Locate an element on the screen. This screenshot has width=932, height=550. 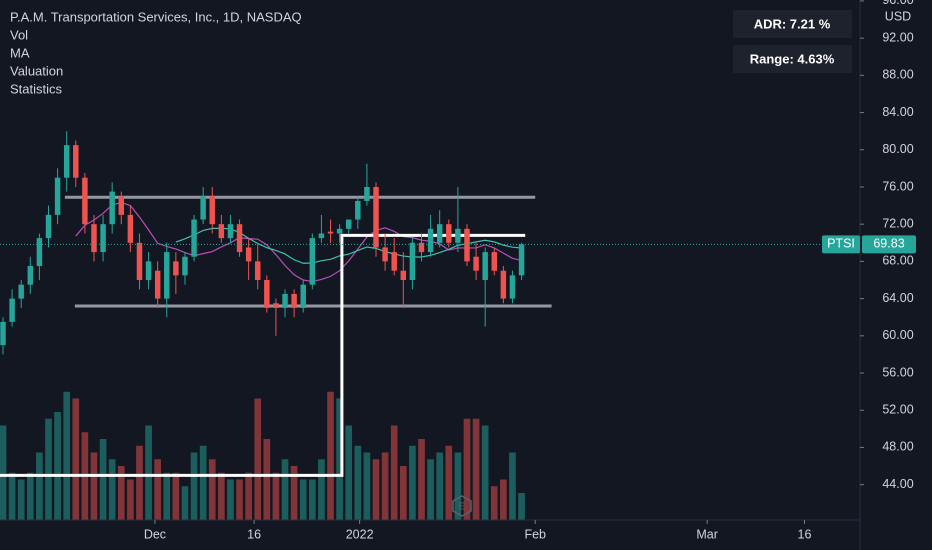
indicator-label: Valuation is located at coordinates (36, 70).